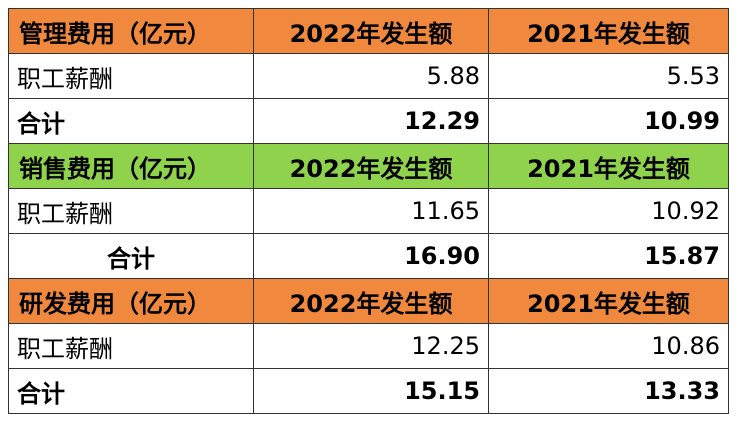 The image size is (736, 421). Describe the element at coordinates (608, 256) in the screenshot. I see `total-2021: 15.87` at that location.